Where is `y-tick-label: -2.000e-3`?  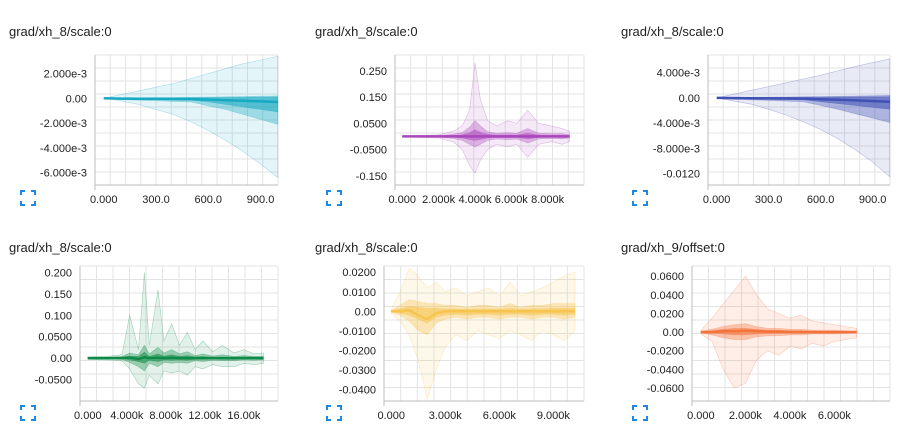
y-tick-label: -2.000e-3 is located at coordinates (63, 124).